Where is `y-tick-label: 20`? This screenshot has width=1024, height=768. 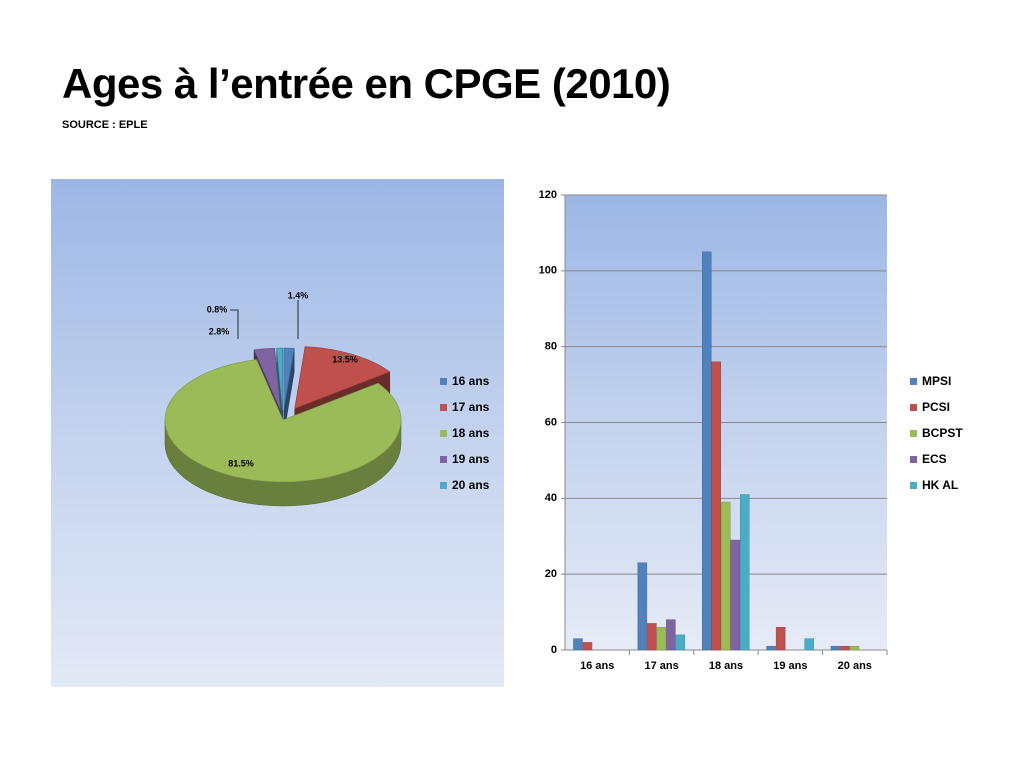
y-tick-label: 20 is located at coordinates (551, 574).